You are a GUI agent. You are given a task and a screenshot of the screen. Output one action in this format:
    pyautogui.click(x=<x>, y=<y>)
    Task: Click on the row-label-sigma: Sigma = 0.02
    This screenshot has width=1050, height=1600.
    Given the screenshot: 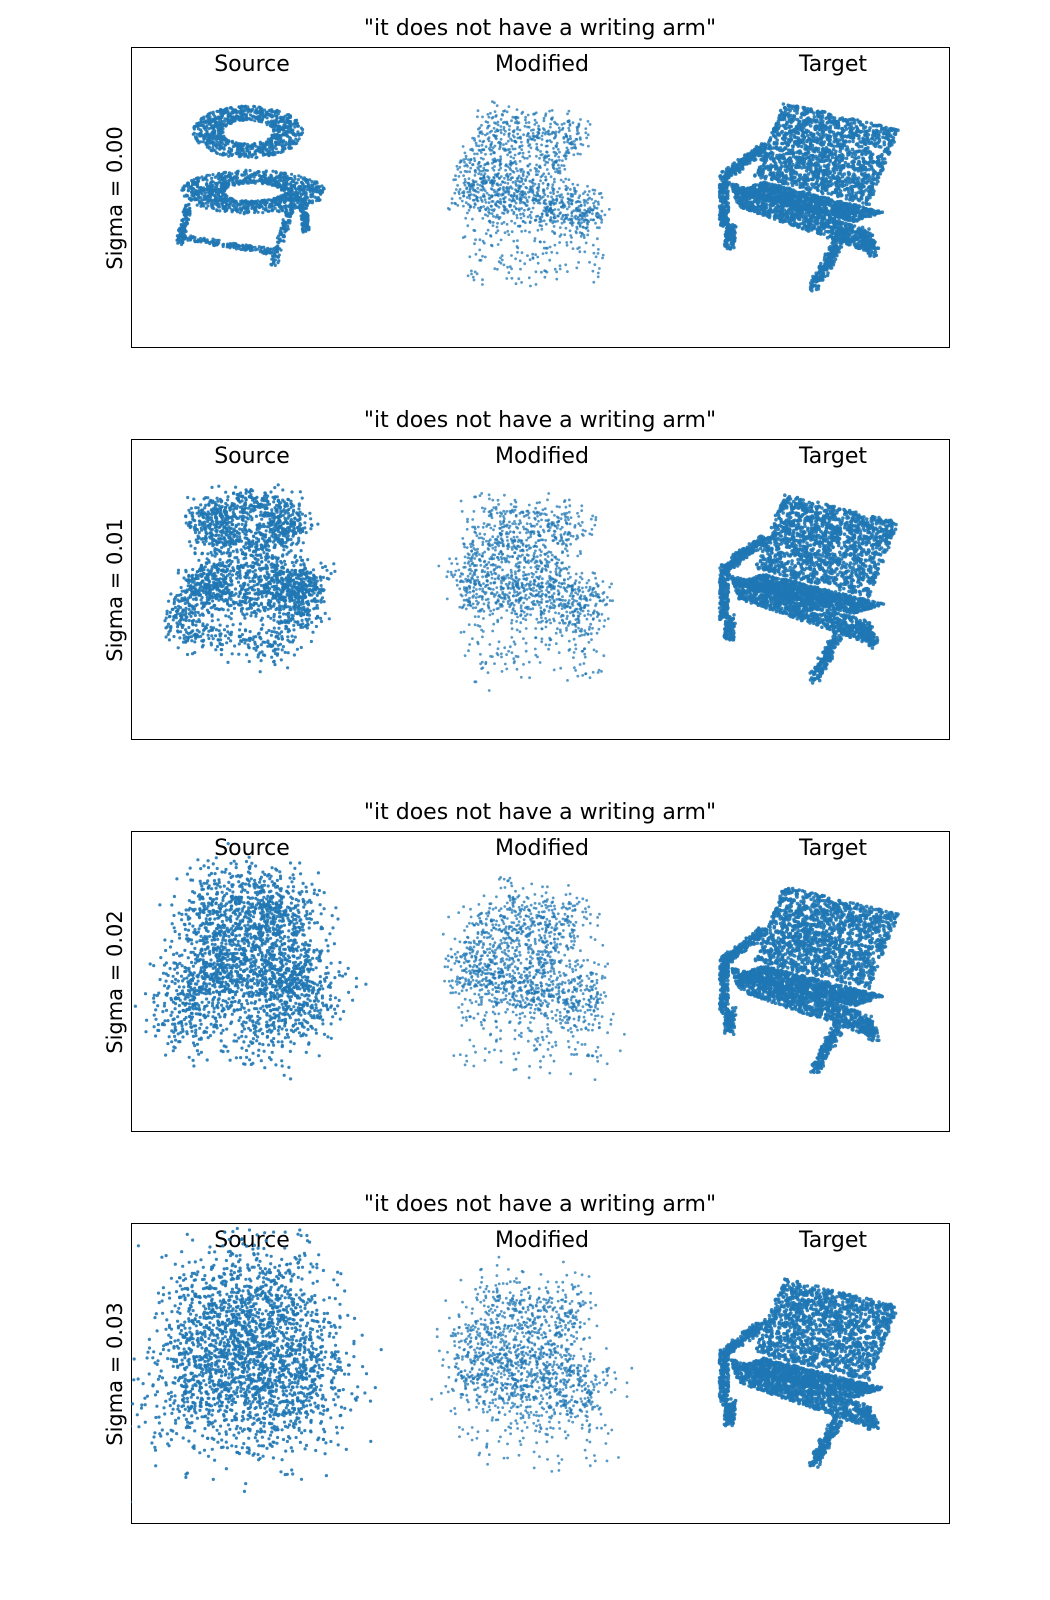 What is the action you would take?
    pyautogui.click(x=115, y=982)
    